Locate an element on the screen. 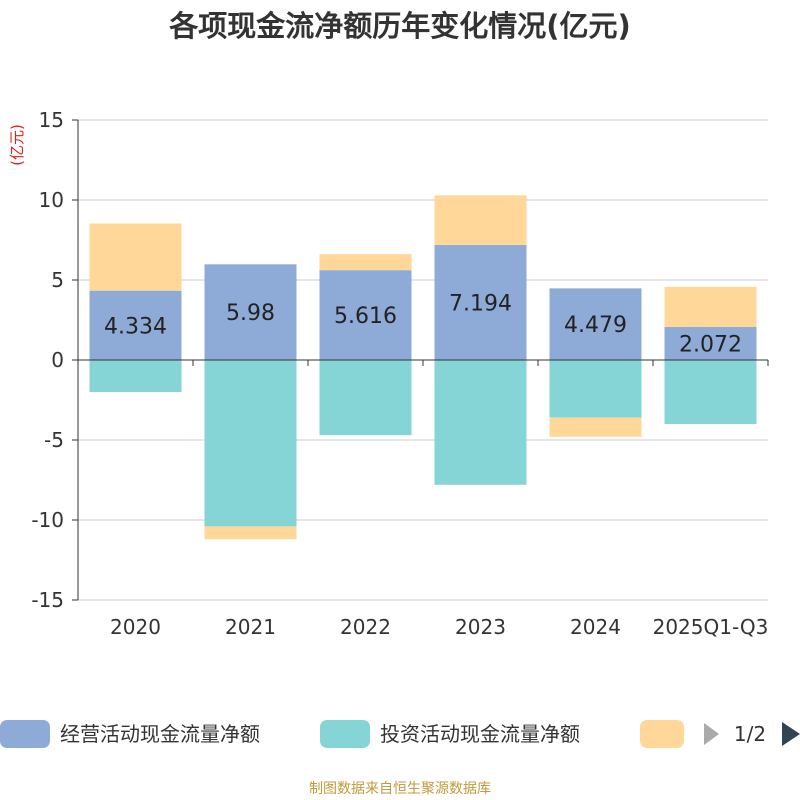 The image size is (800, 800). data-labels: 4.334 5.98 5.616 7.194 4.479 2.072 is located at coordinates (423, 324).